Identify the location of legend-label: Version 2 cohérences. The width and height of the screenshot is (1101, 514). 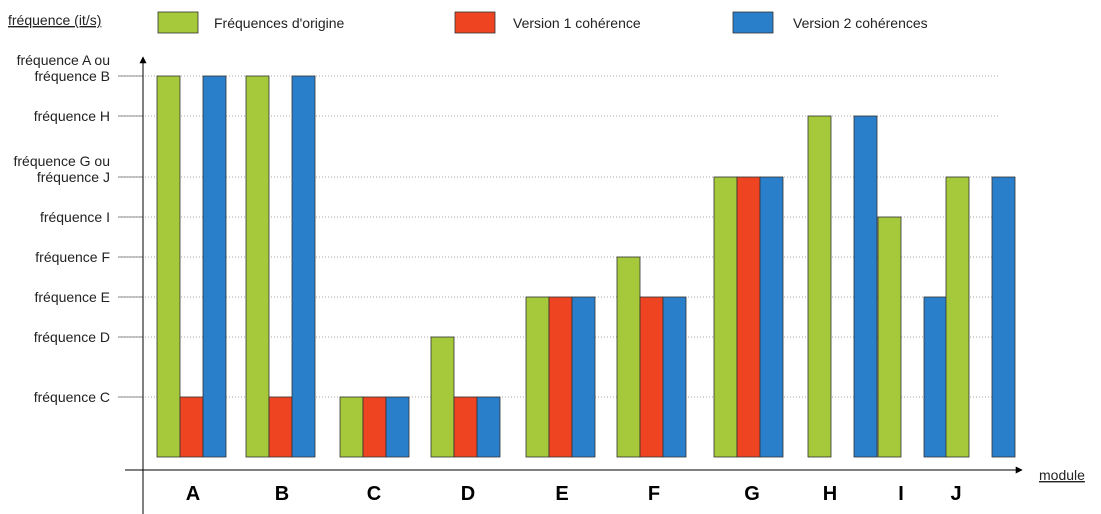
(860, 23).